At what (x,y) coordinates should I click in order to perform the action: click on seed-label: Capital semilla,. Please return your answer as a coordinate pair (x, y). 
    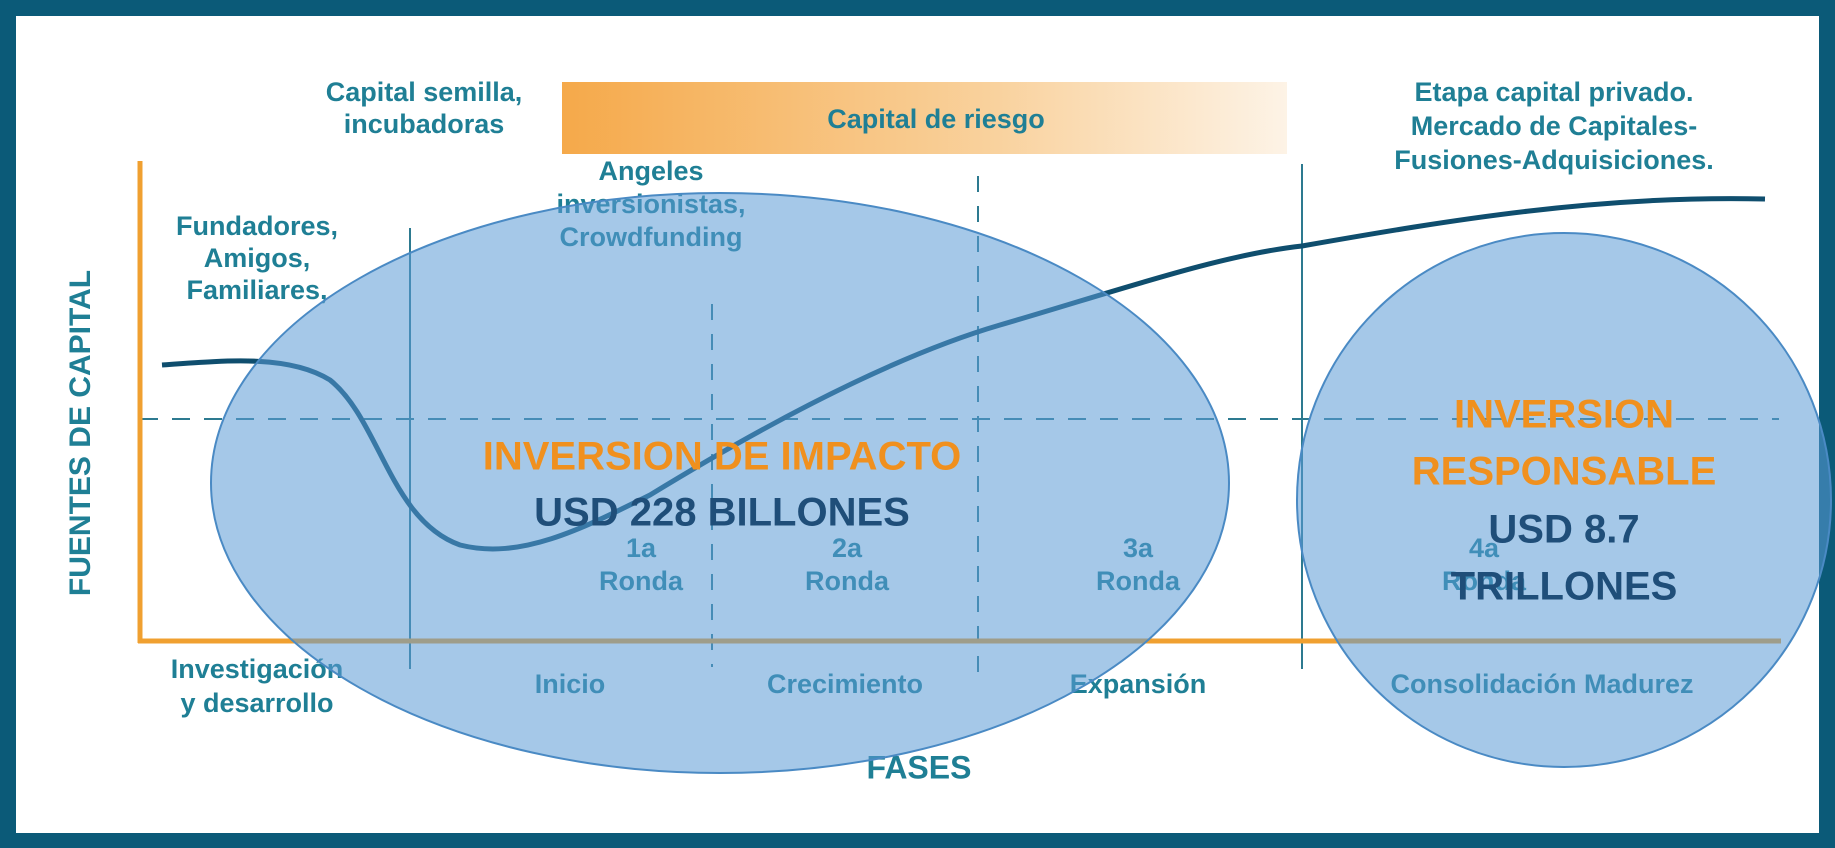
    Looking at the image, I should click on (424, 92).